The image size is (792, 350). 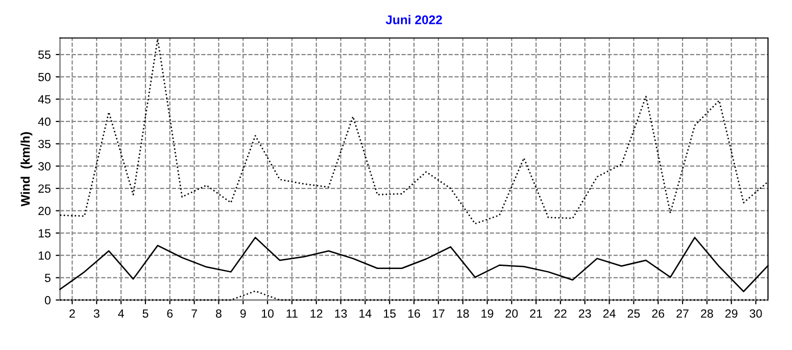 What do you see at coordinates (536, 313) in the screenshot?
I see `x-tick-label: 21` at bounding box center [536, 313].